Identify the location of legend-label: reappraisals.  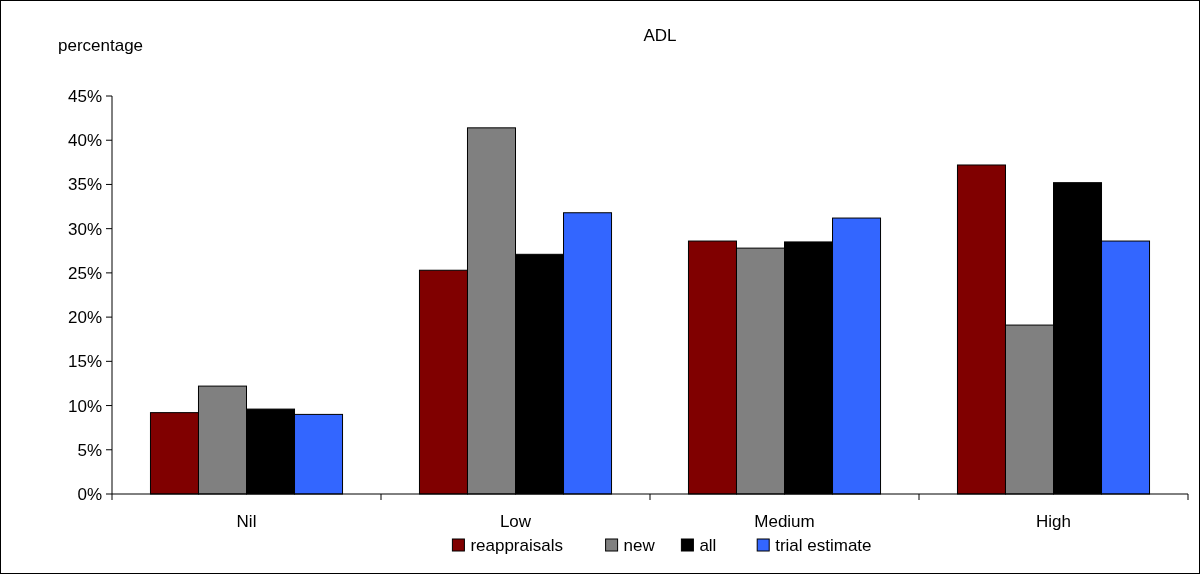
(517, 545).